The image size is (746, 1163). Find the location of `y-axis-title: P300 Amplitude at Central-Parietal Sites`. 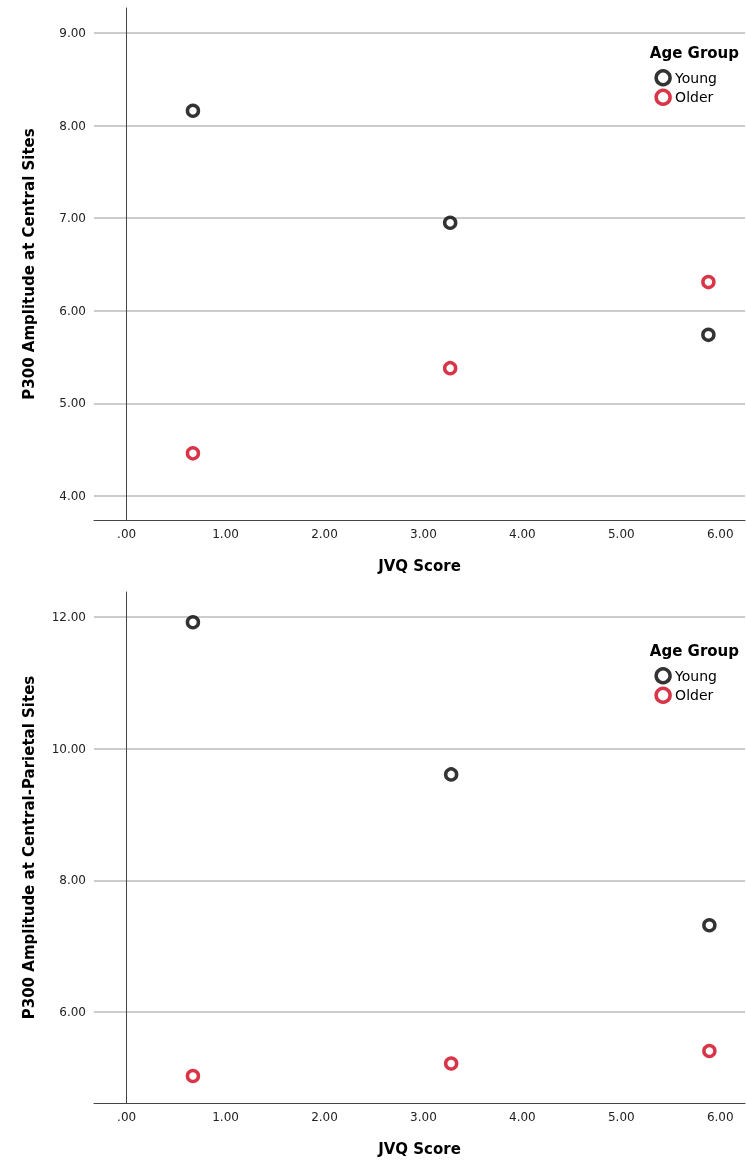

y-axis-title: P300 Amplitude at Central-Parietal Sites is located at coordinates (28, 847).